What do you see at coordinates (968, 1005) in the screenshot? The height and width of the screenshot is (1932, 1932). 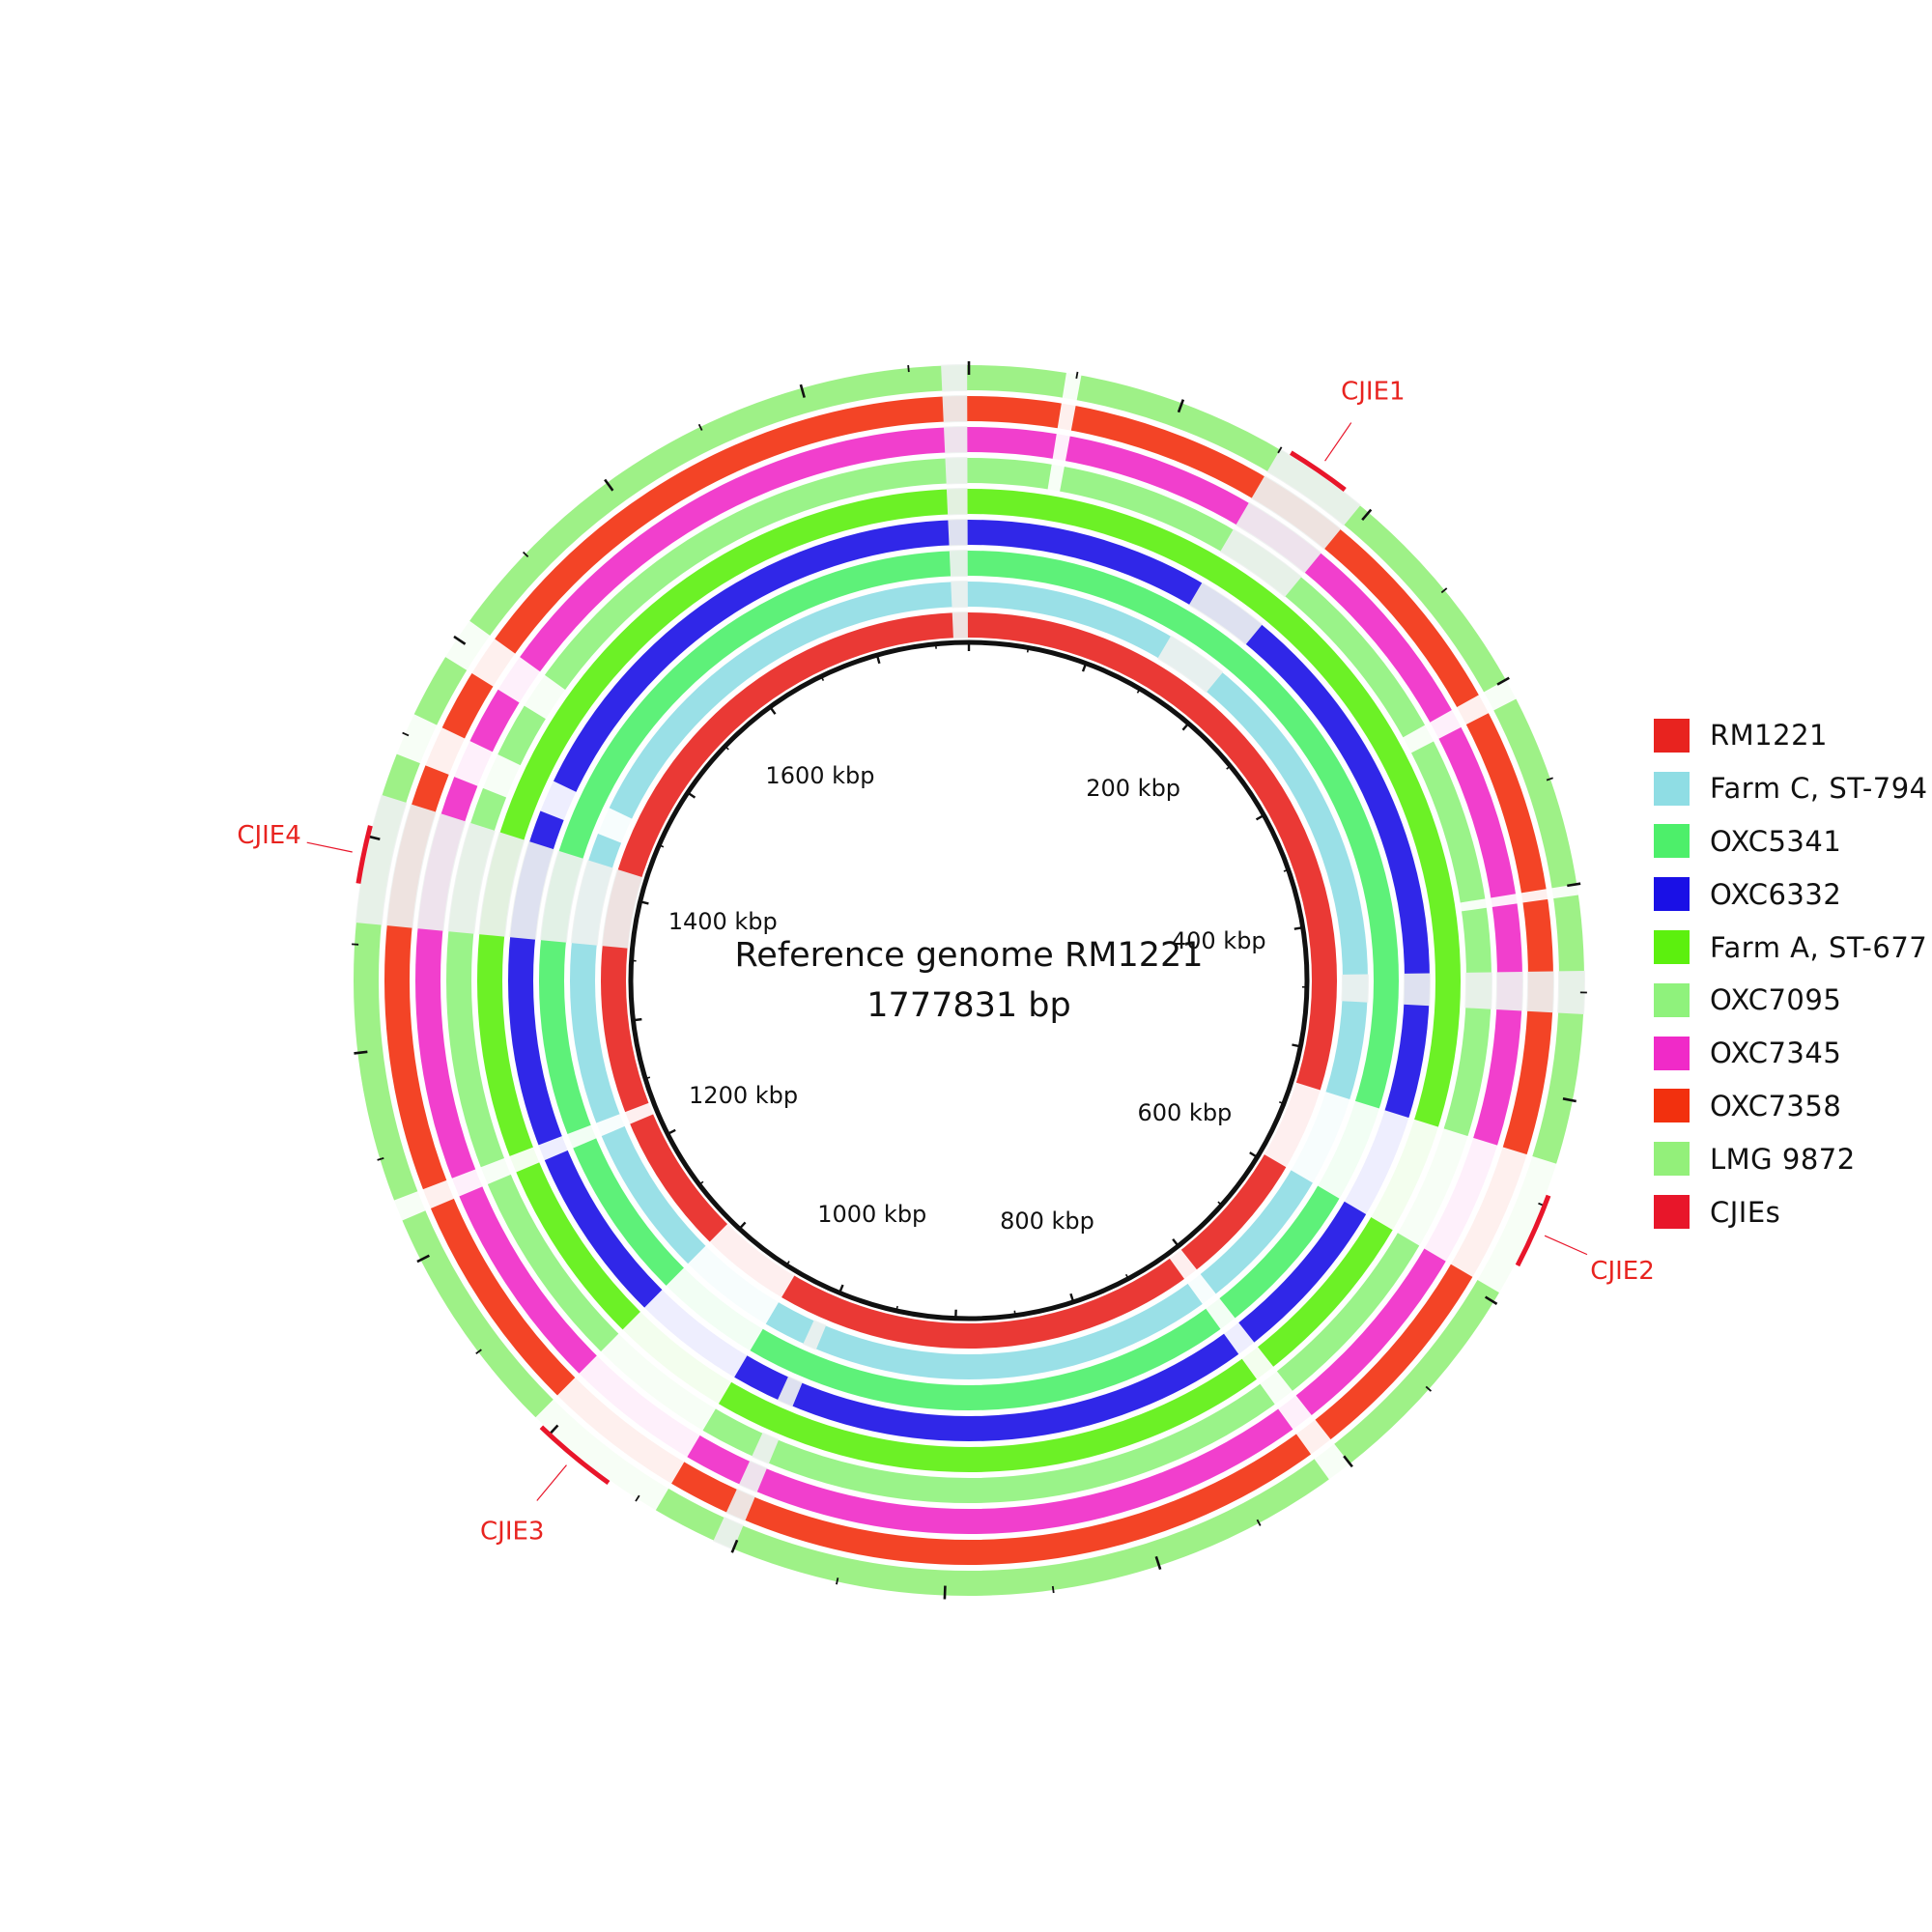 I see `center-subtitle: 1777831 bp` at bounding box center [968, 1005].